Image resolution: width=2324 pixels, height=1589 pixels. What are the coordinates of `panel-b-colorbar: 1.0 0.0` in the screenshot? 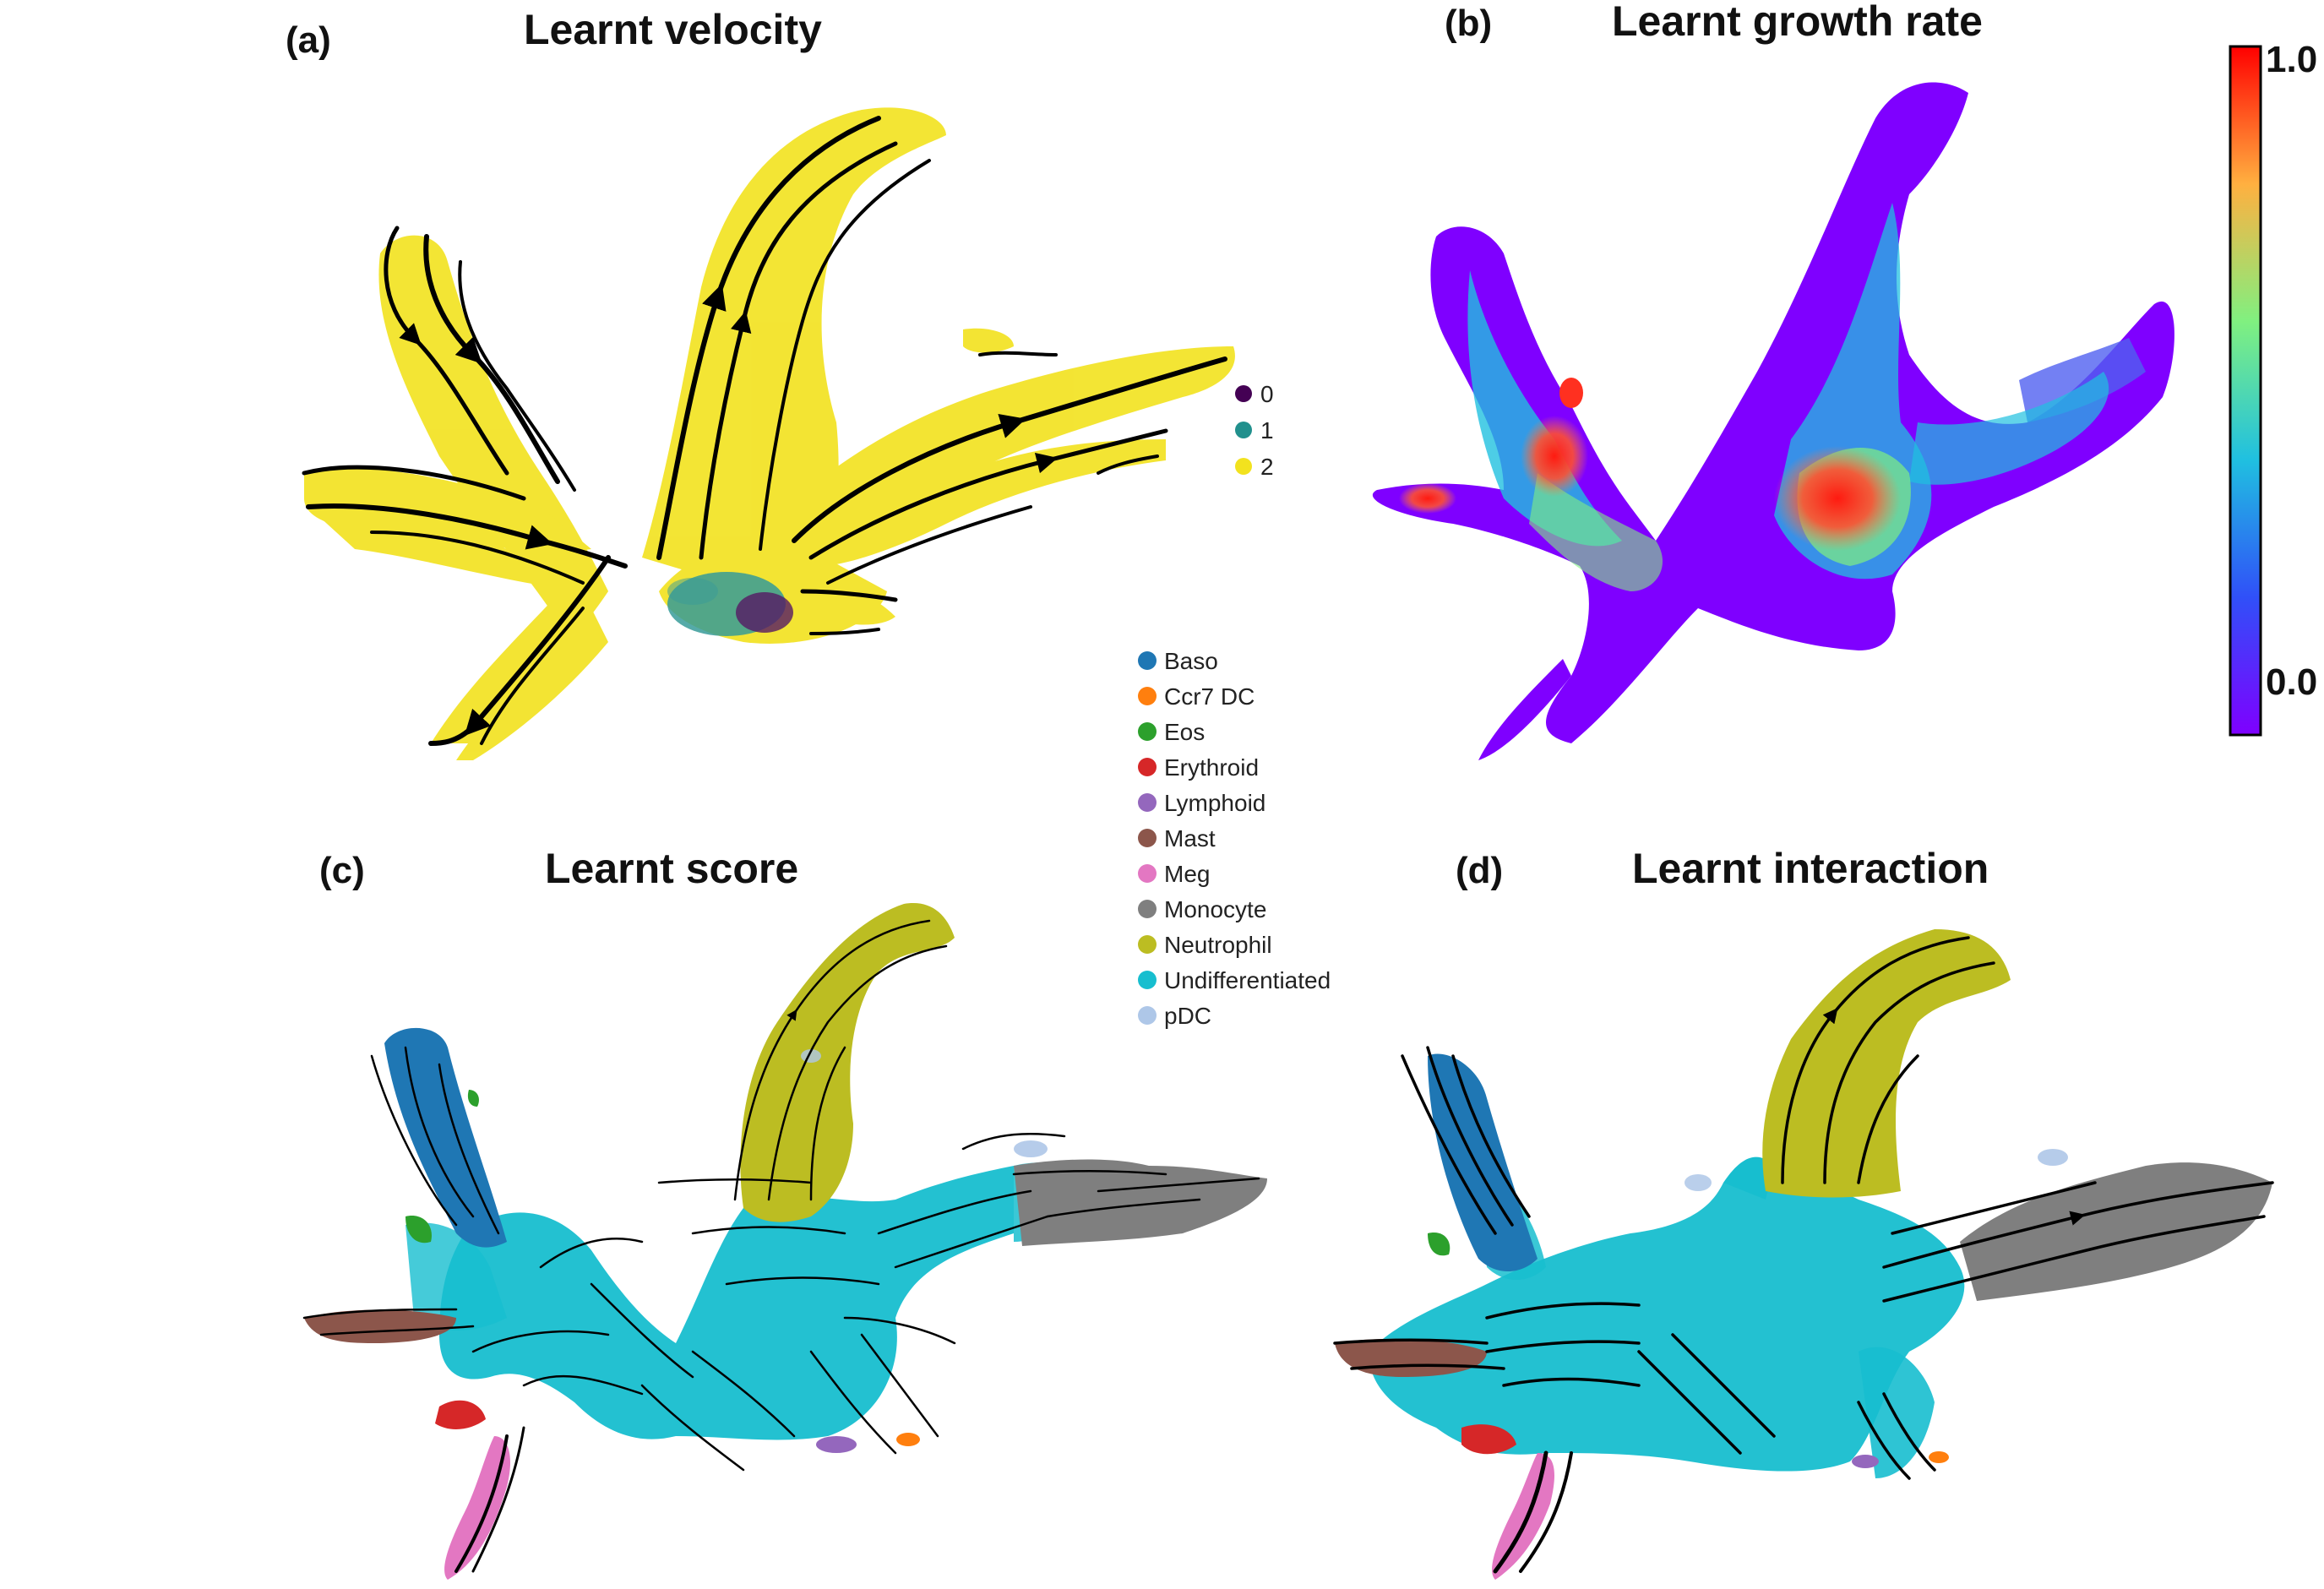 It's located at (2273, 388).